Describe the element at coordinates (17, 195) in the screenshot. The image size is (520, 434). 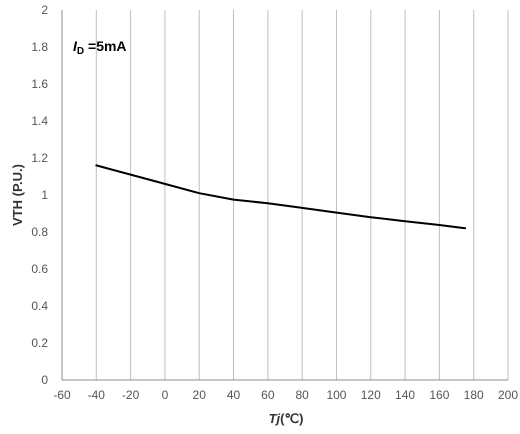
I see `y-axis-title: VTH (P.U.)` at that location.